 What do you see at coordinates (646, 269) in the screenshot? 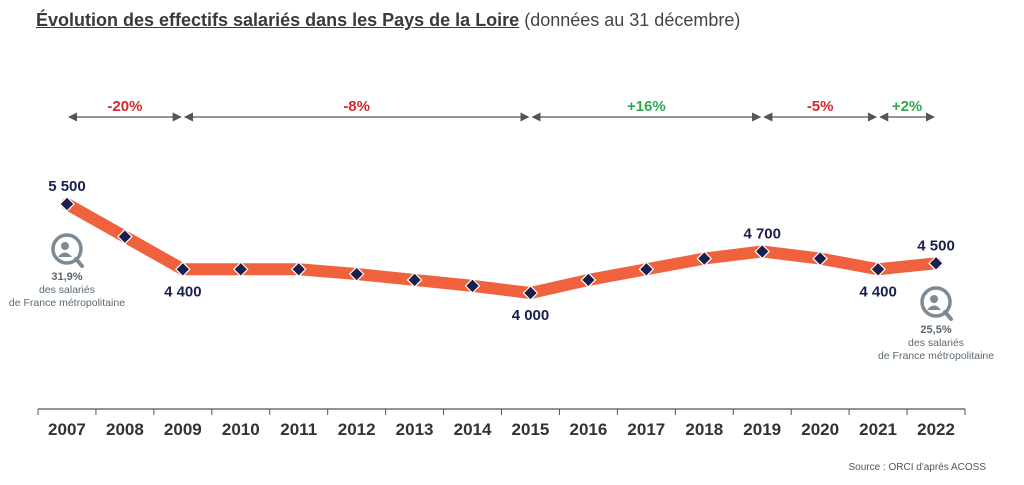
I see `data-point-2017` at bounding box center [646, 269].